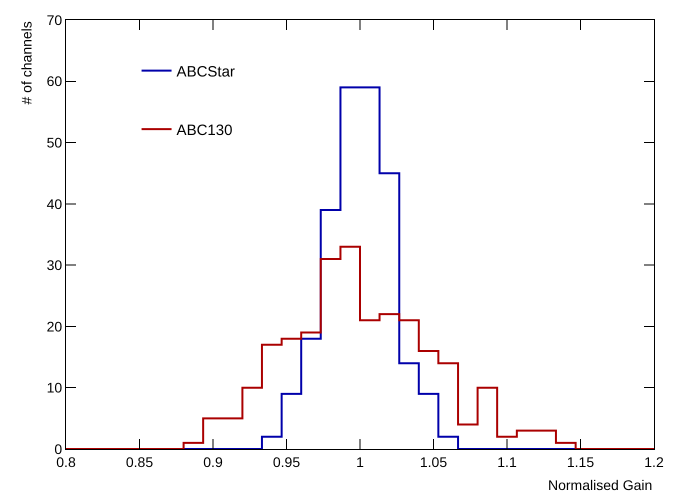  Describe the element at coordinates (654, 462) in the screenshot. I see `x-tick-label: 1.2` at that location.